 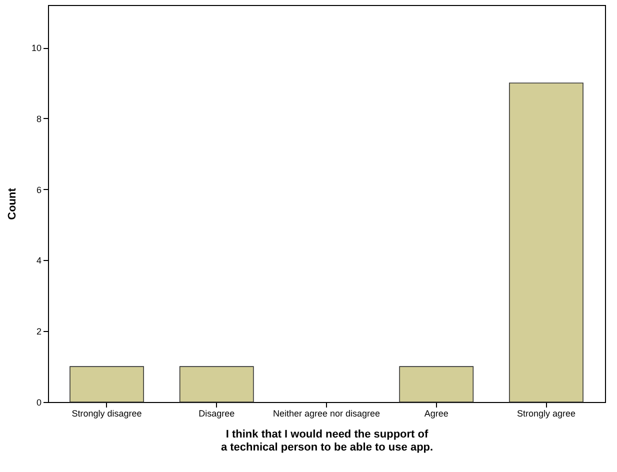 What do you see at coordinates (12, 204) in the screenshot?
I see `y-axis-title: Count` at bounding box center [12, 204].